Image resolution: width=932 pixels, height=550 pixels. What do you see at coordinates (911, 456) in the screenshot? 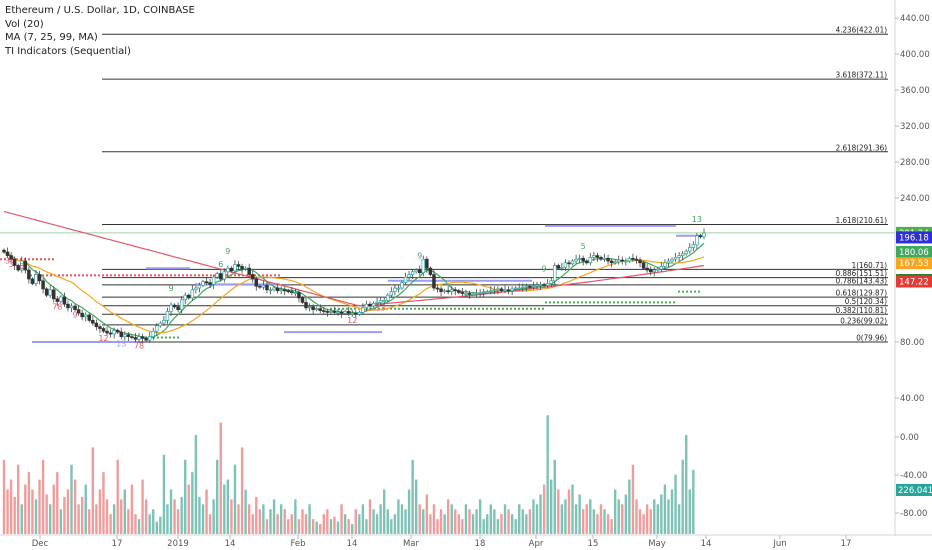
I see `volume-axis: 40.00 0.00 -40.00 -80.00` at bounding box center [911, 456].